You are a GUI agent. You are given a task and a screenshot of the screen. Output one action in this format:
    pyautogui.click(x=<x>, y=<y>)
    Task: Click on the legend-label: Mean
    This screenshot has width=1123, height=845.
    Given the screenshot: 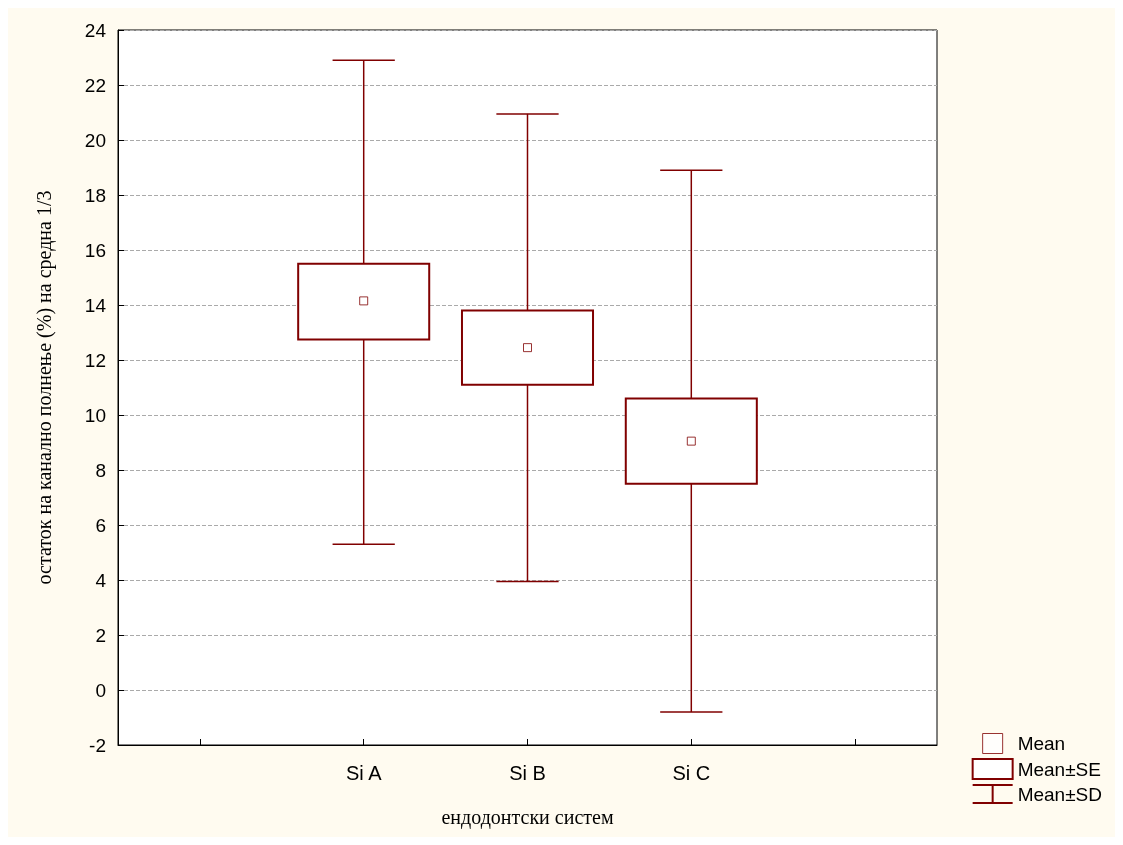 What is the action you would take?
    pyautogui.click(x=1041, y=743)
    